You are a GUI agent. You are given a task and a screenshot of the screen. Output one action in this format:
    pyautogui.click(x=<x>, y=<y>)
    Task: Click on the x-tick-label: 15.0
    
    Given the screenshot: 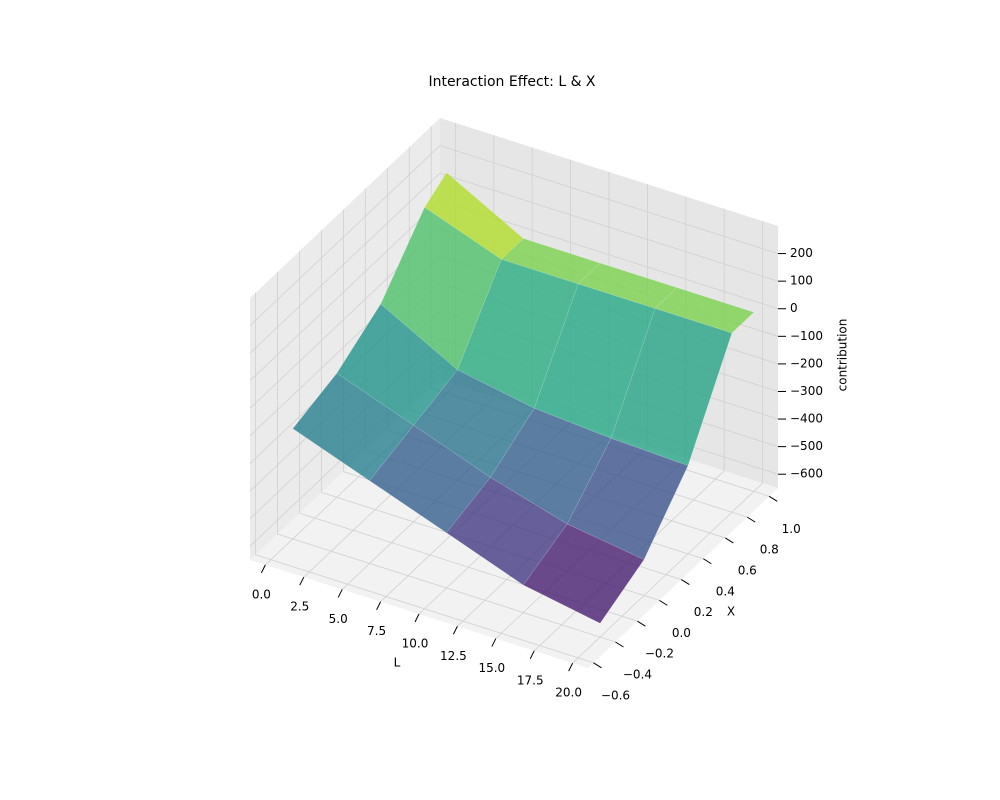 What is the action you would take?
    pyautogui.click(x=491, y=668)
    